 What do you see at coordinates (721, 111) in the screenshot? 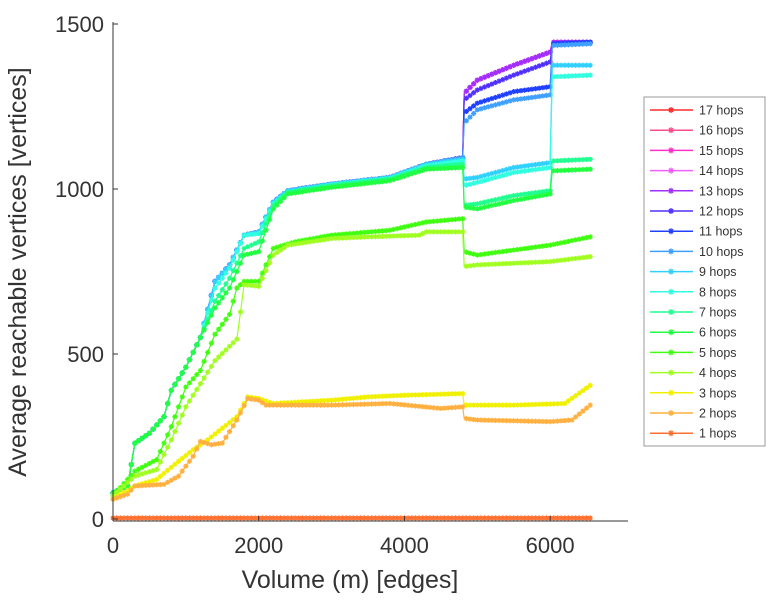
I see `legend-label: 17 hops` at bounding box center [721, 111].